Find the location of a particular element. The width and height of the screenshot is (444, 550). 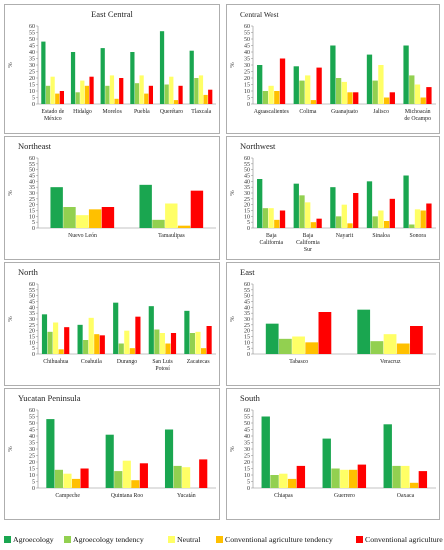

x-category-label: Puebla is located at coordinates (142, 112).